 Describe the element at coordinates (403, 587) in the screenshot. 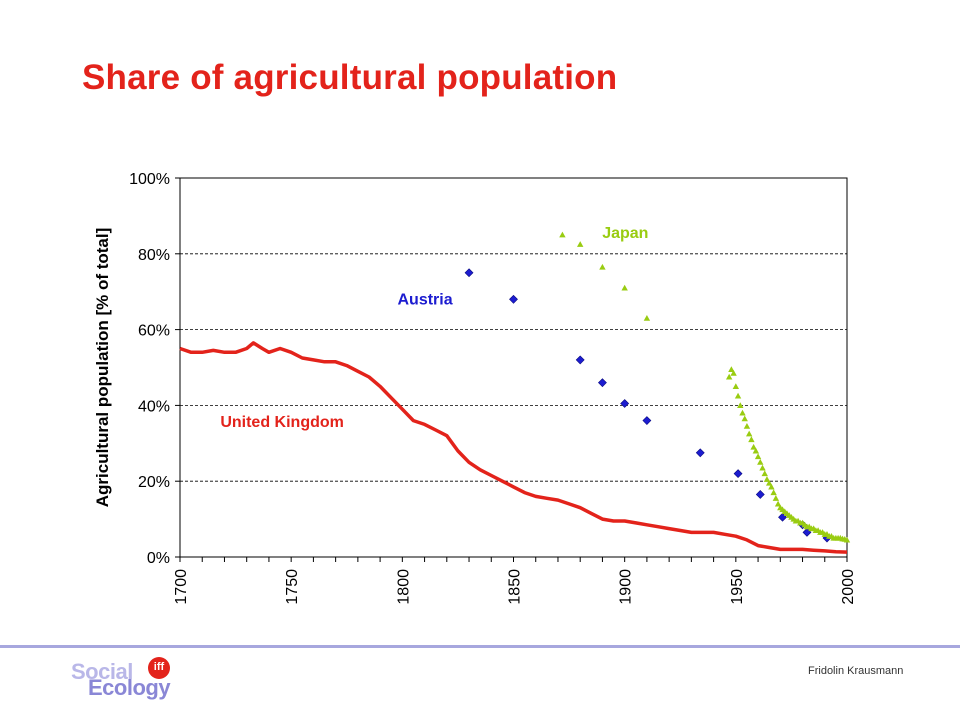

I see `x-tick-label: 1800` at that location.